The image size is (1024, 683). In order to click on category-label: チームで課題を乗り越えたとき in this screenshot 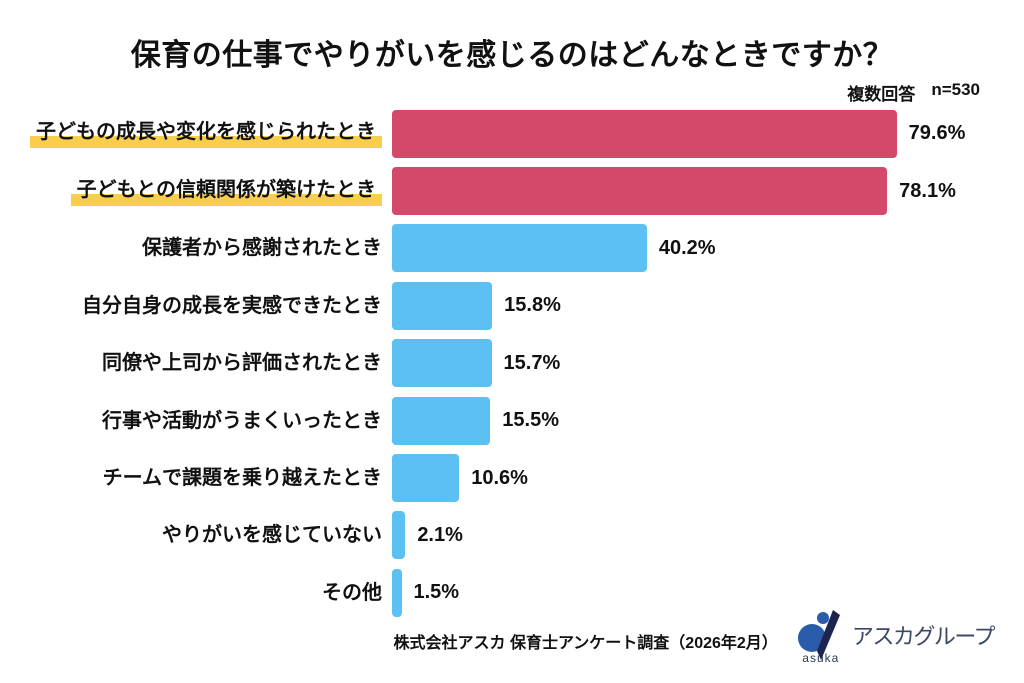, I will do `click(242, 478)`.